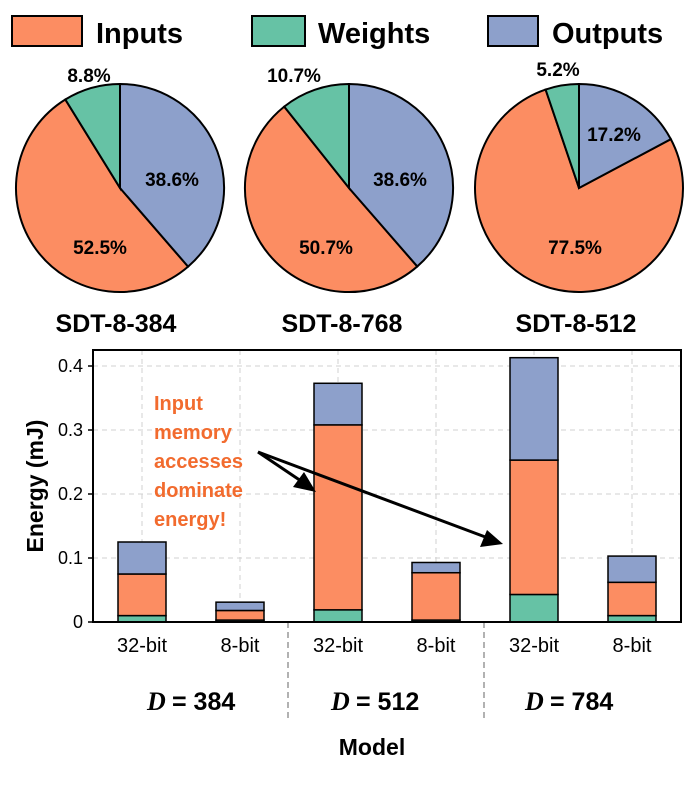  I want to click on group-label-d-384: D = 384, so click(190, 701).